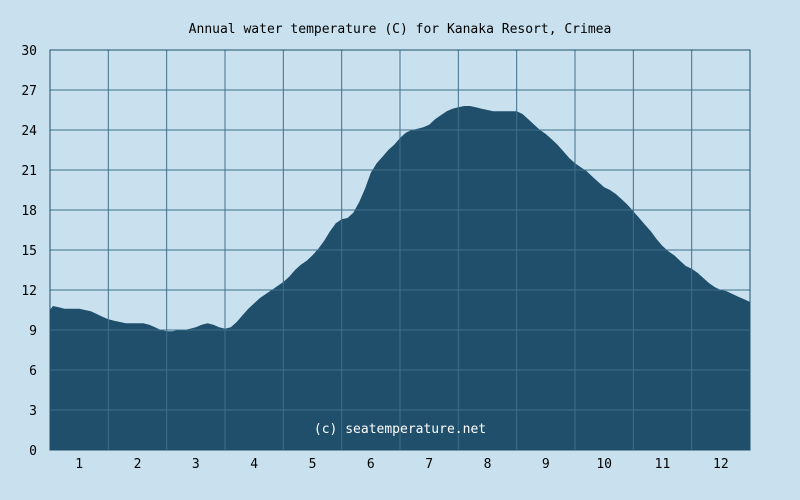 This screenshot has height=500, width=800. What do you see at coordinates (29, 91) in the screenshot?
I see `y-tick-label: 27` at bounding box center [29, 91].